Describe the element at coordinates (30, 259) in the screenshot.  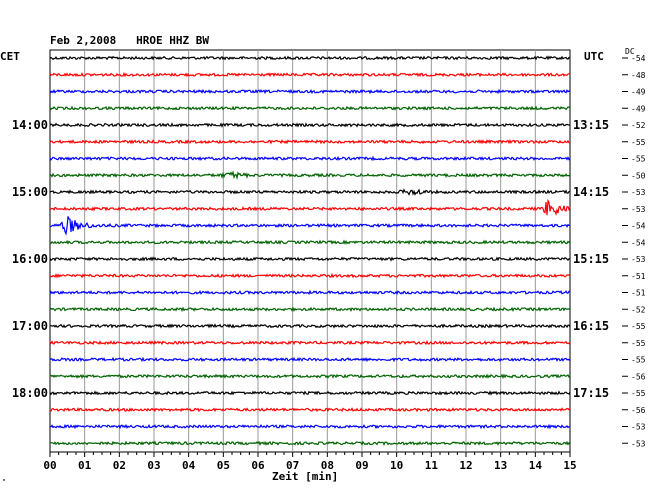
I see `left-hour-label: 16:00` at that location.